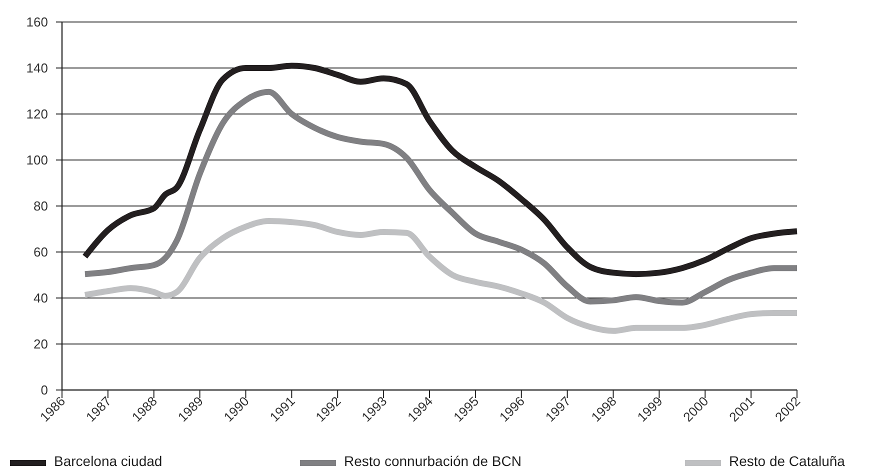  I want to click on y-tick-label: 100, so click(37, 160).